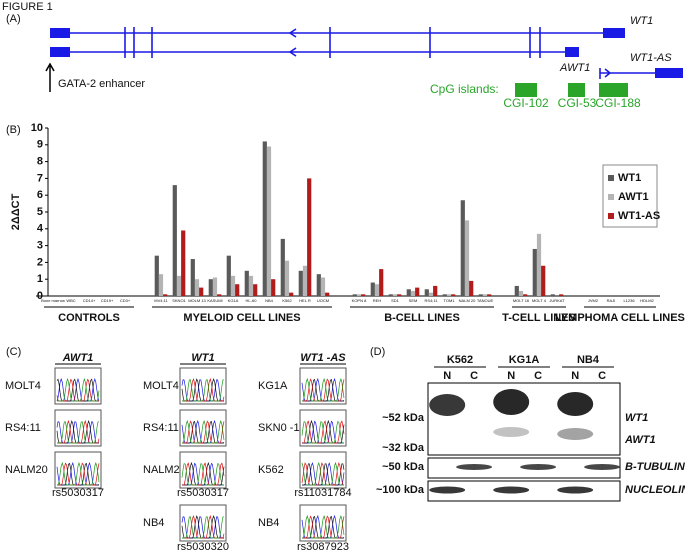 The image size is (685, 552). Describe the element at coordinates (323, 546) in the screenshot. I see `snp-label: rs3087923` at that location.